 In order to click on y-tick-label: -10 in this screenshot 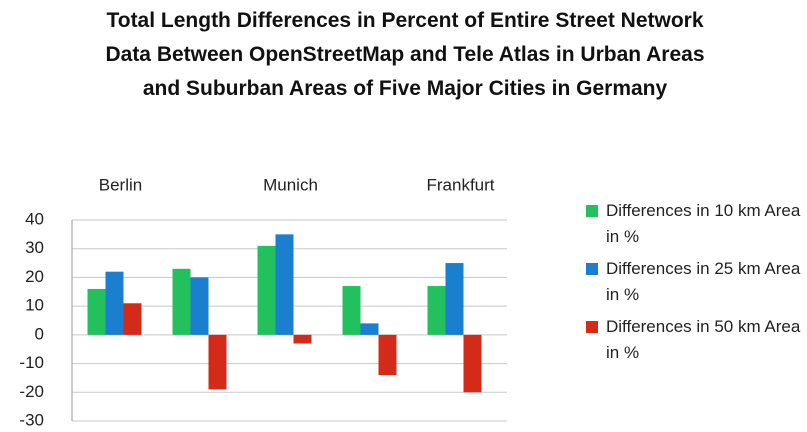, I will do `click(31, 362)`.